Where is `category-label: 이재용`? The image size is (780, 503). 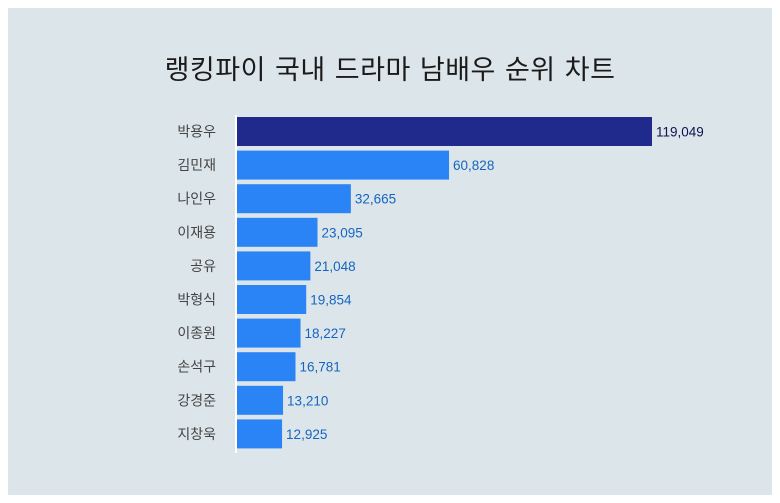
category-label: 이재용 is located at coordinates (196, 233).